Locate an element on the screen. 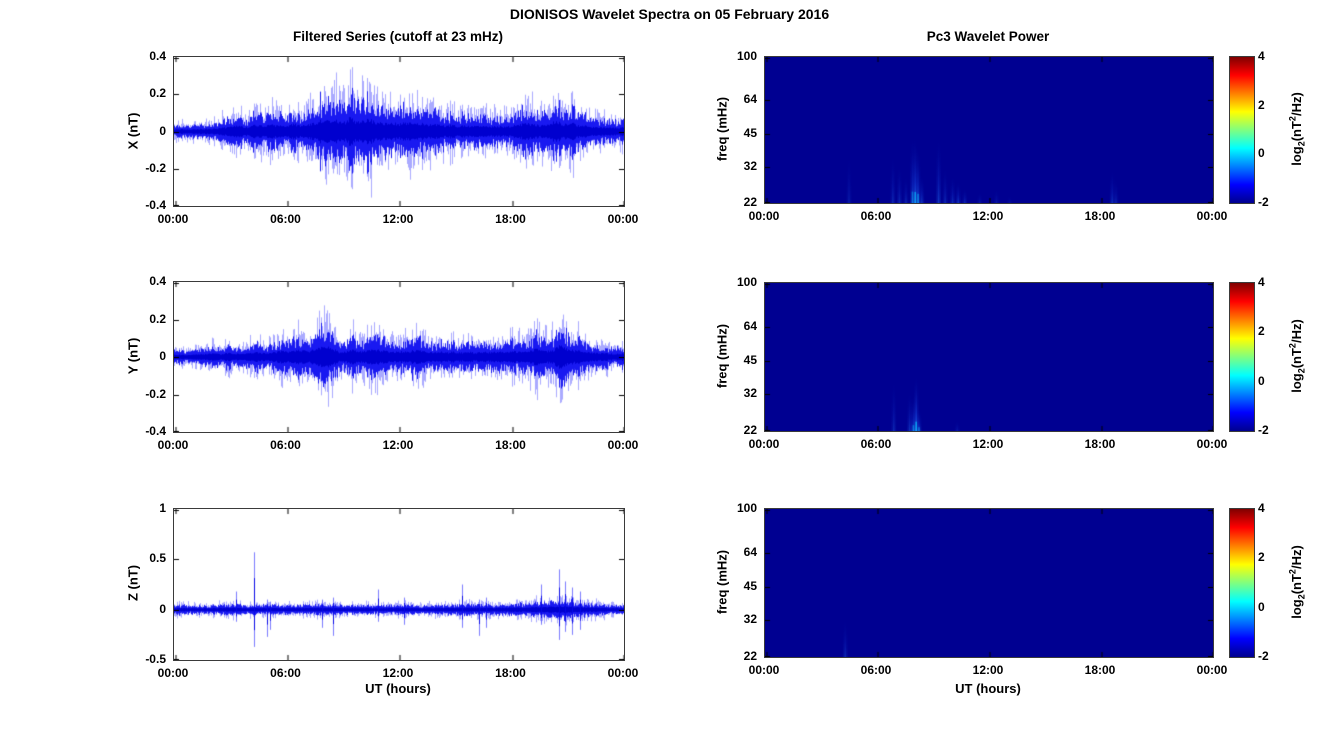 The height and width of the screenshot is (754, 1339). filtered-series-title: Filtered Series (cutoff at 23 mHz) is located at coordinates (398, 36).